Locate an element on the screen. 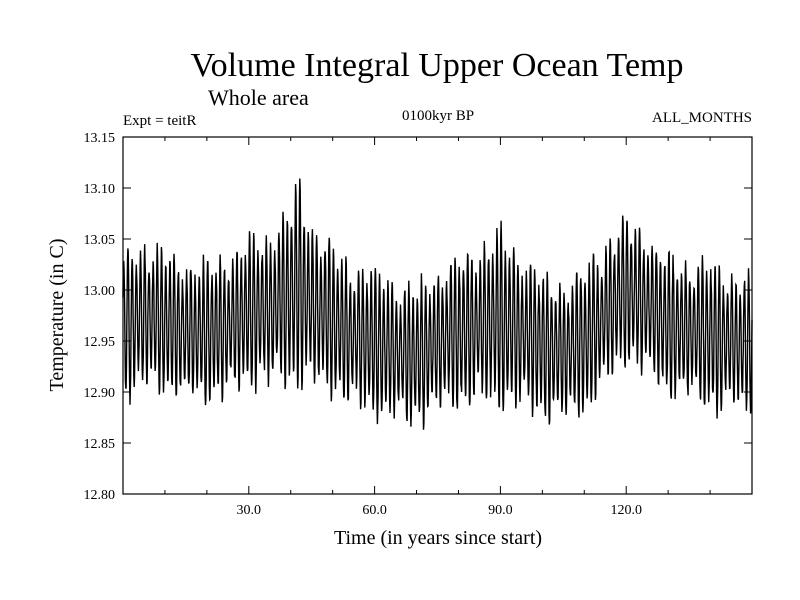 This screenshot has width=800, height=600. y-tick-label: 12.90 is located at coordinates (100, 393).